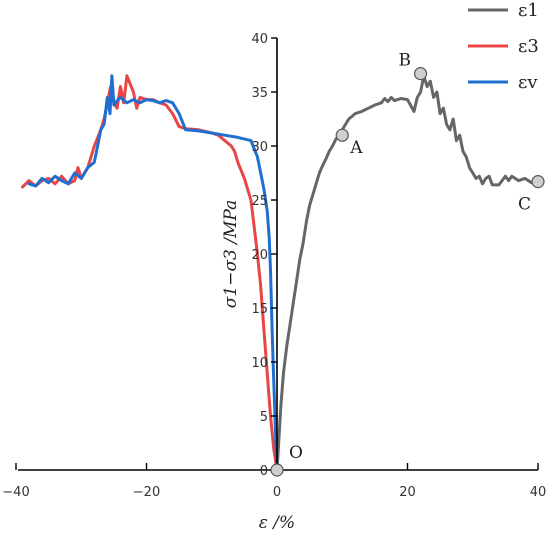 This screenshot has height=539, width=550. What do you see at coordinates (407, 492) in the screenshot?
I see `x-tick-label: 20` at bounding box center [407, 492].